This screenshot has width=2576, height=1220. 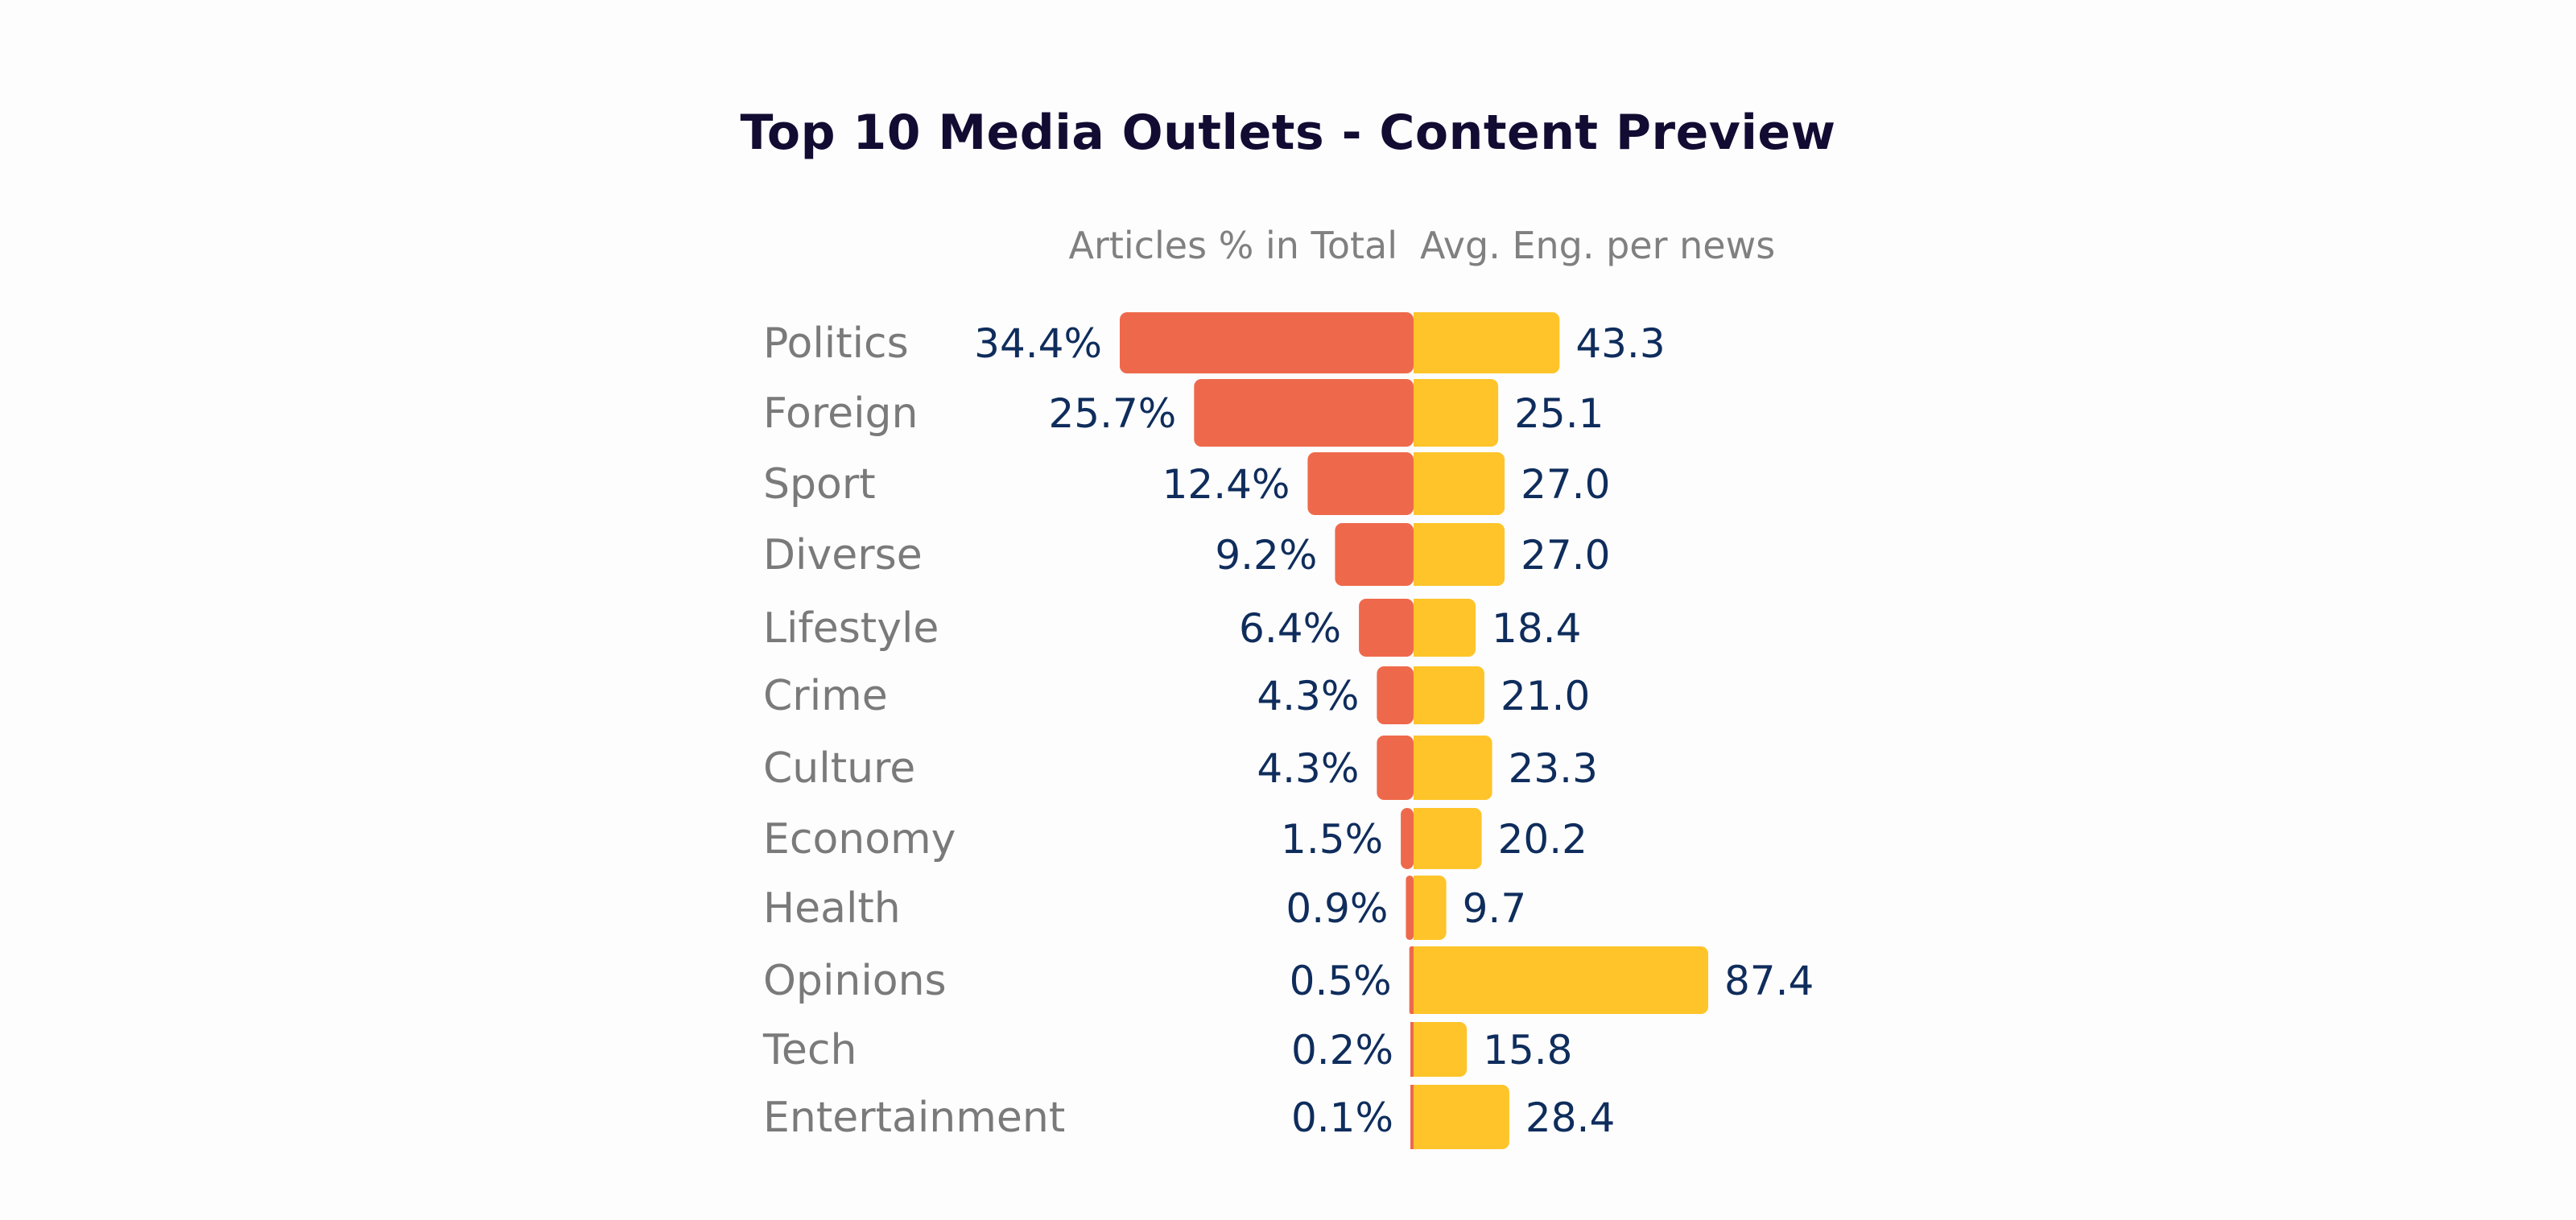 I want to click on category-label: Economy, so click(x=859, y=839).